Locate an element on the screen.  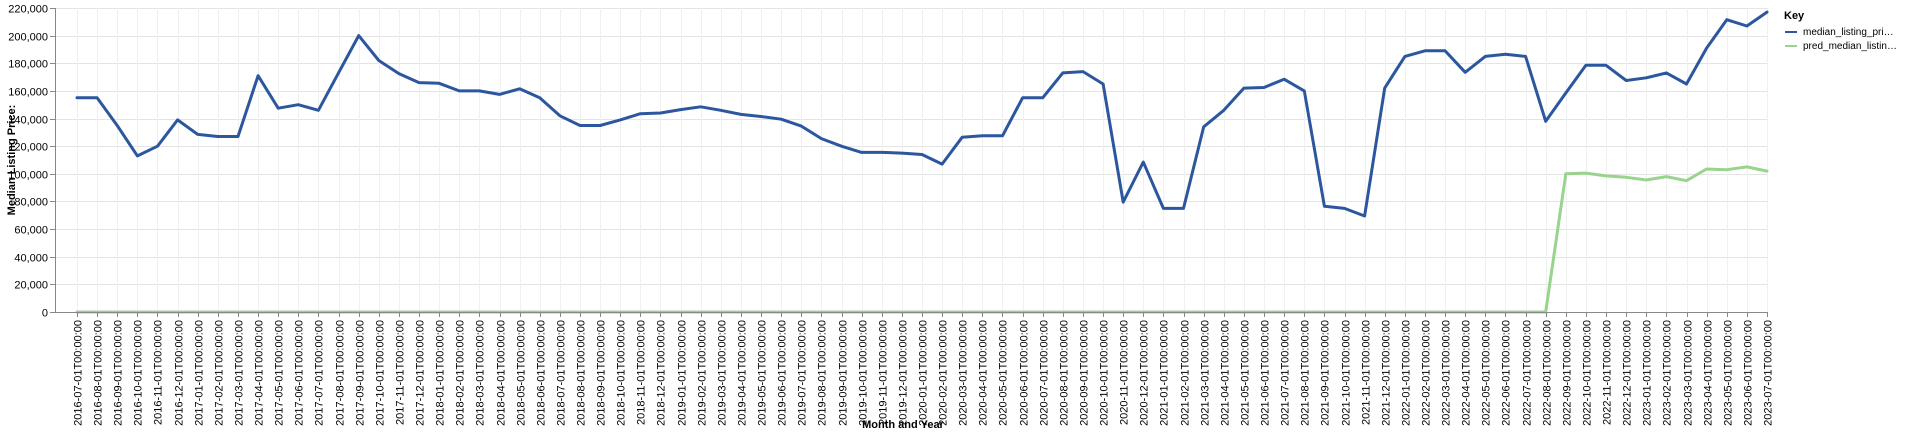
x-tick-label: 2018-12-01T00:00:00 is located at coordinates (662, 373).